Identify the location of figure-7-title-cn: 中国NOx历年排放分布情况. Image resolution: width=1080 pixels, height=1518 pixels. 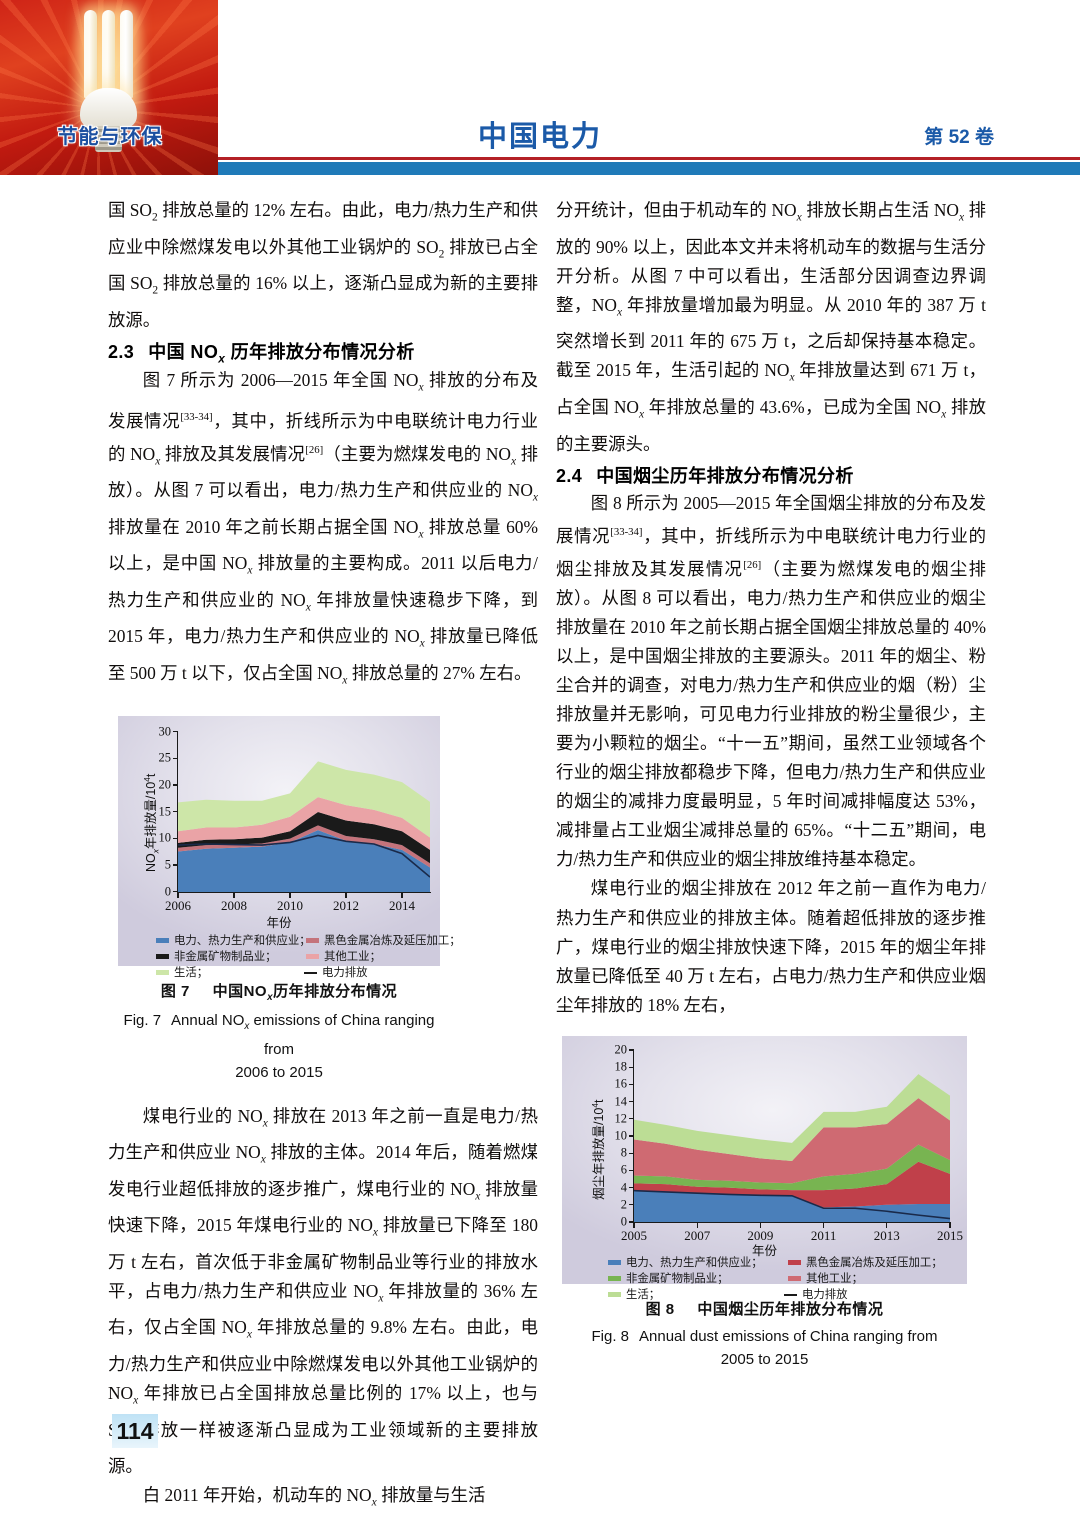
(305, 992).